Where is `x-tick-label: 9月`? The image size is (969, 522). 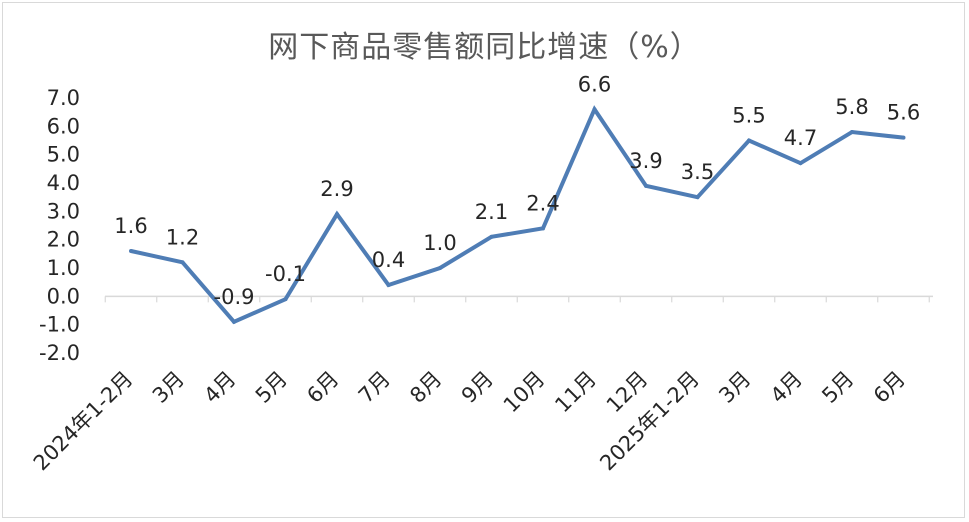 x-tick-label: 9月 is located at coordinates (477, 387).